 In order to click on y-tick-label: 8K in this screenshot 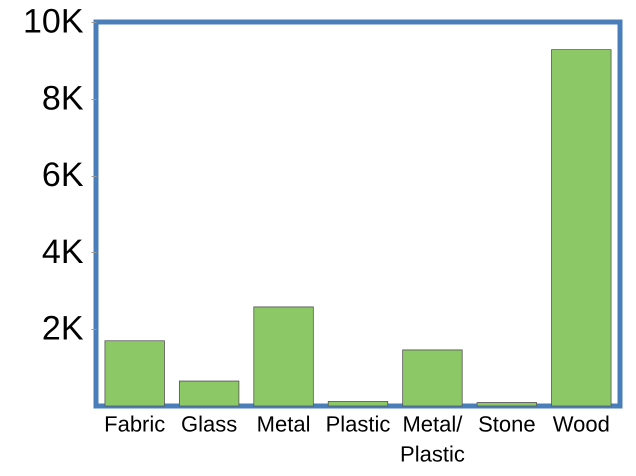, I will do `click(63, 98)`.